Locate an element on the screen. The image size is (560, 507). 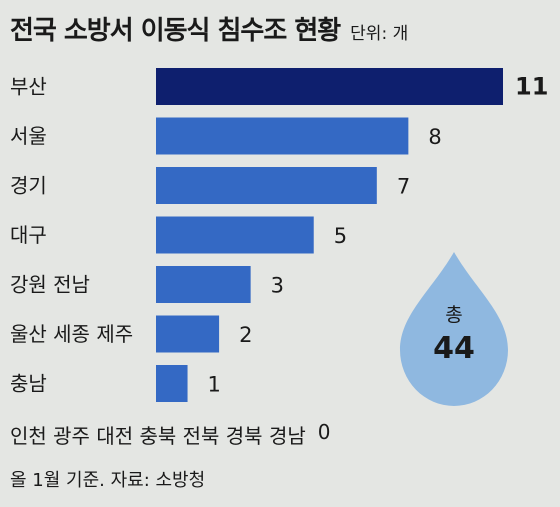
zero-value-row: 인천 광주 대전 충북 전북 경북 경남 0 is located at coordinates (170, 434).